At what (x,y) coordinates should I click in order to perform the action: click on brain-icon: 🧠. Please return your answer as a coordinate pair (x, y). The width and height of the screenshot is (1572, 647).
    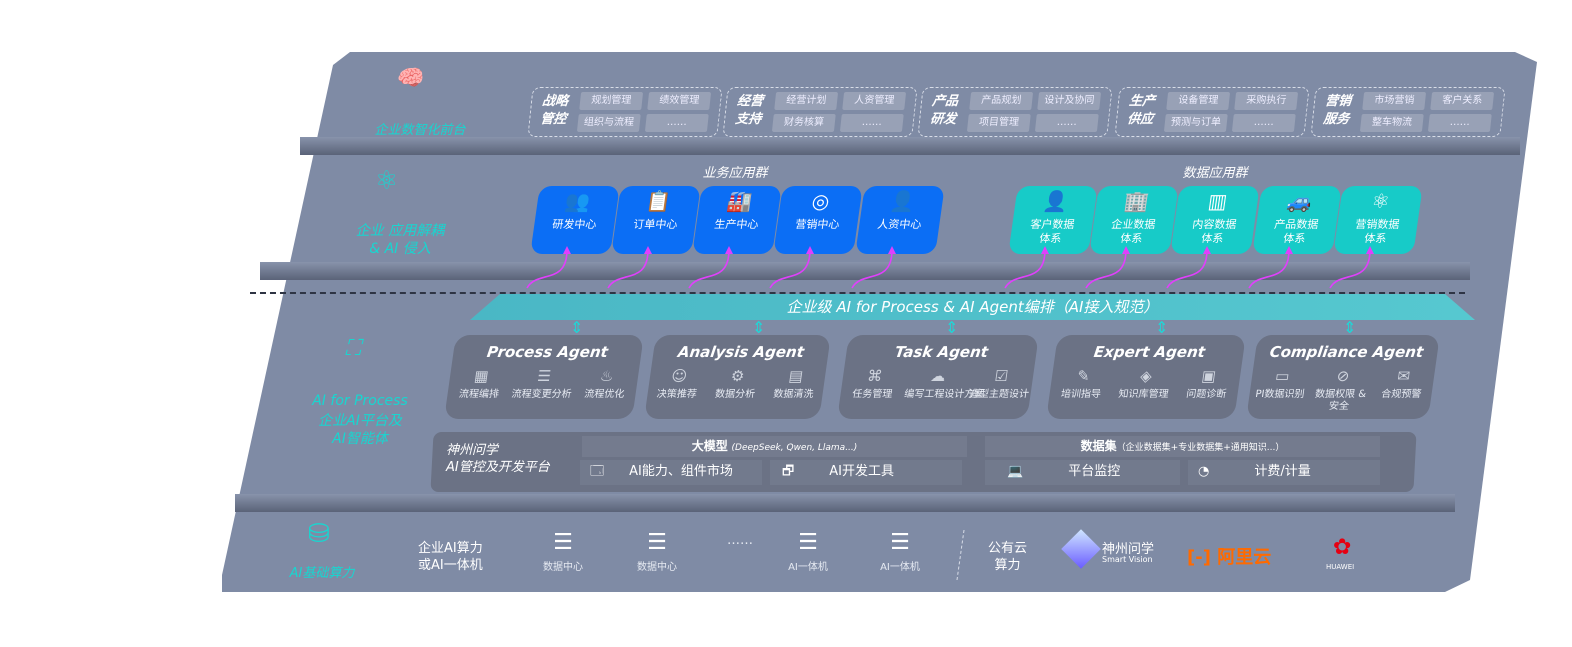
    Looking at the image, I should click on (409, 78).